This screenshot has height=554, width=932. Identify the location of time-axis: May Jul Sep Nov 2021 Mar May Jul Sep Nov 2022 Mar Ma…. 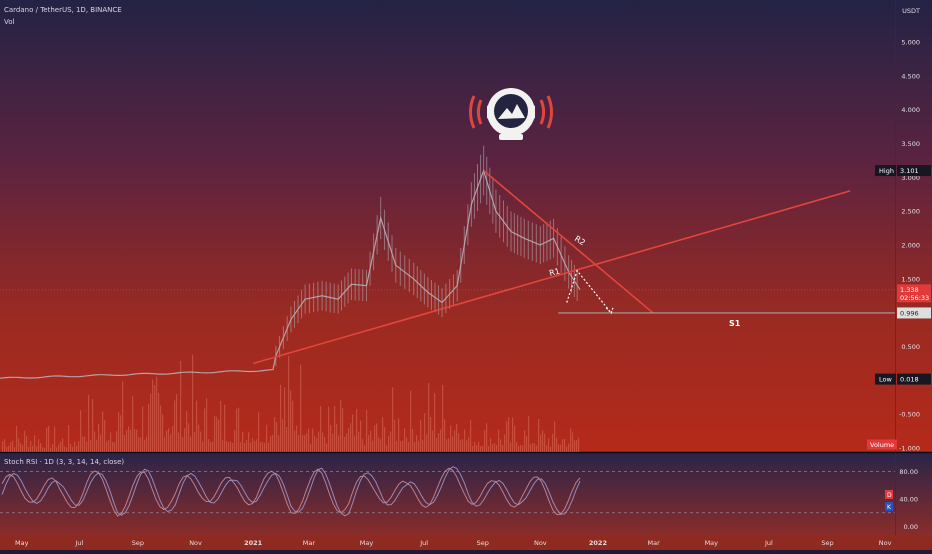
(453, 543).